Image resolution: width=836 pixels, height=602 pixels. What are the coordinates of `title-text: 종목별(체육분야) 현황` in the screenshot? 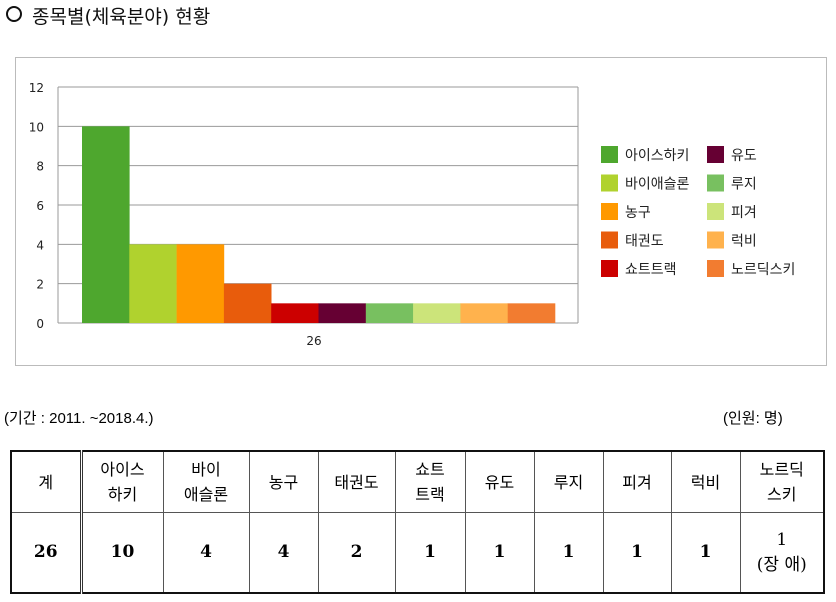 It's located at (121, 17).